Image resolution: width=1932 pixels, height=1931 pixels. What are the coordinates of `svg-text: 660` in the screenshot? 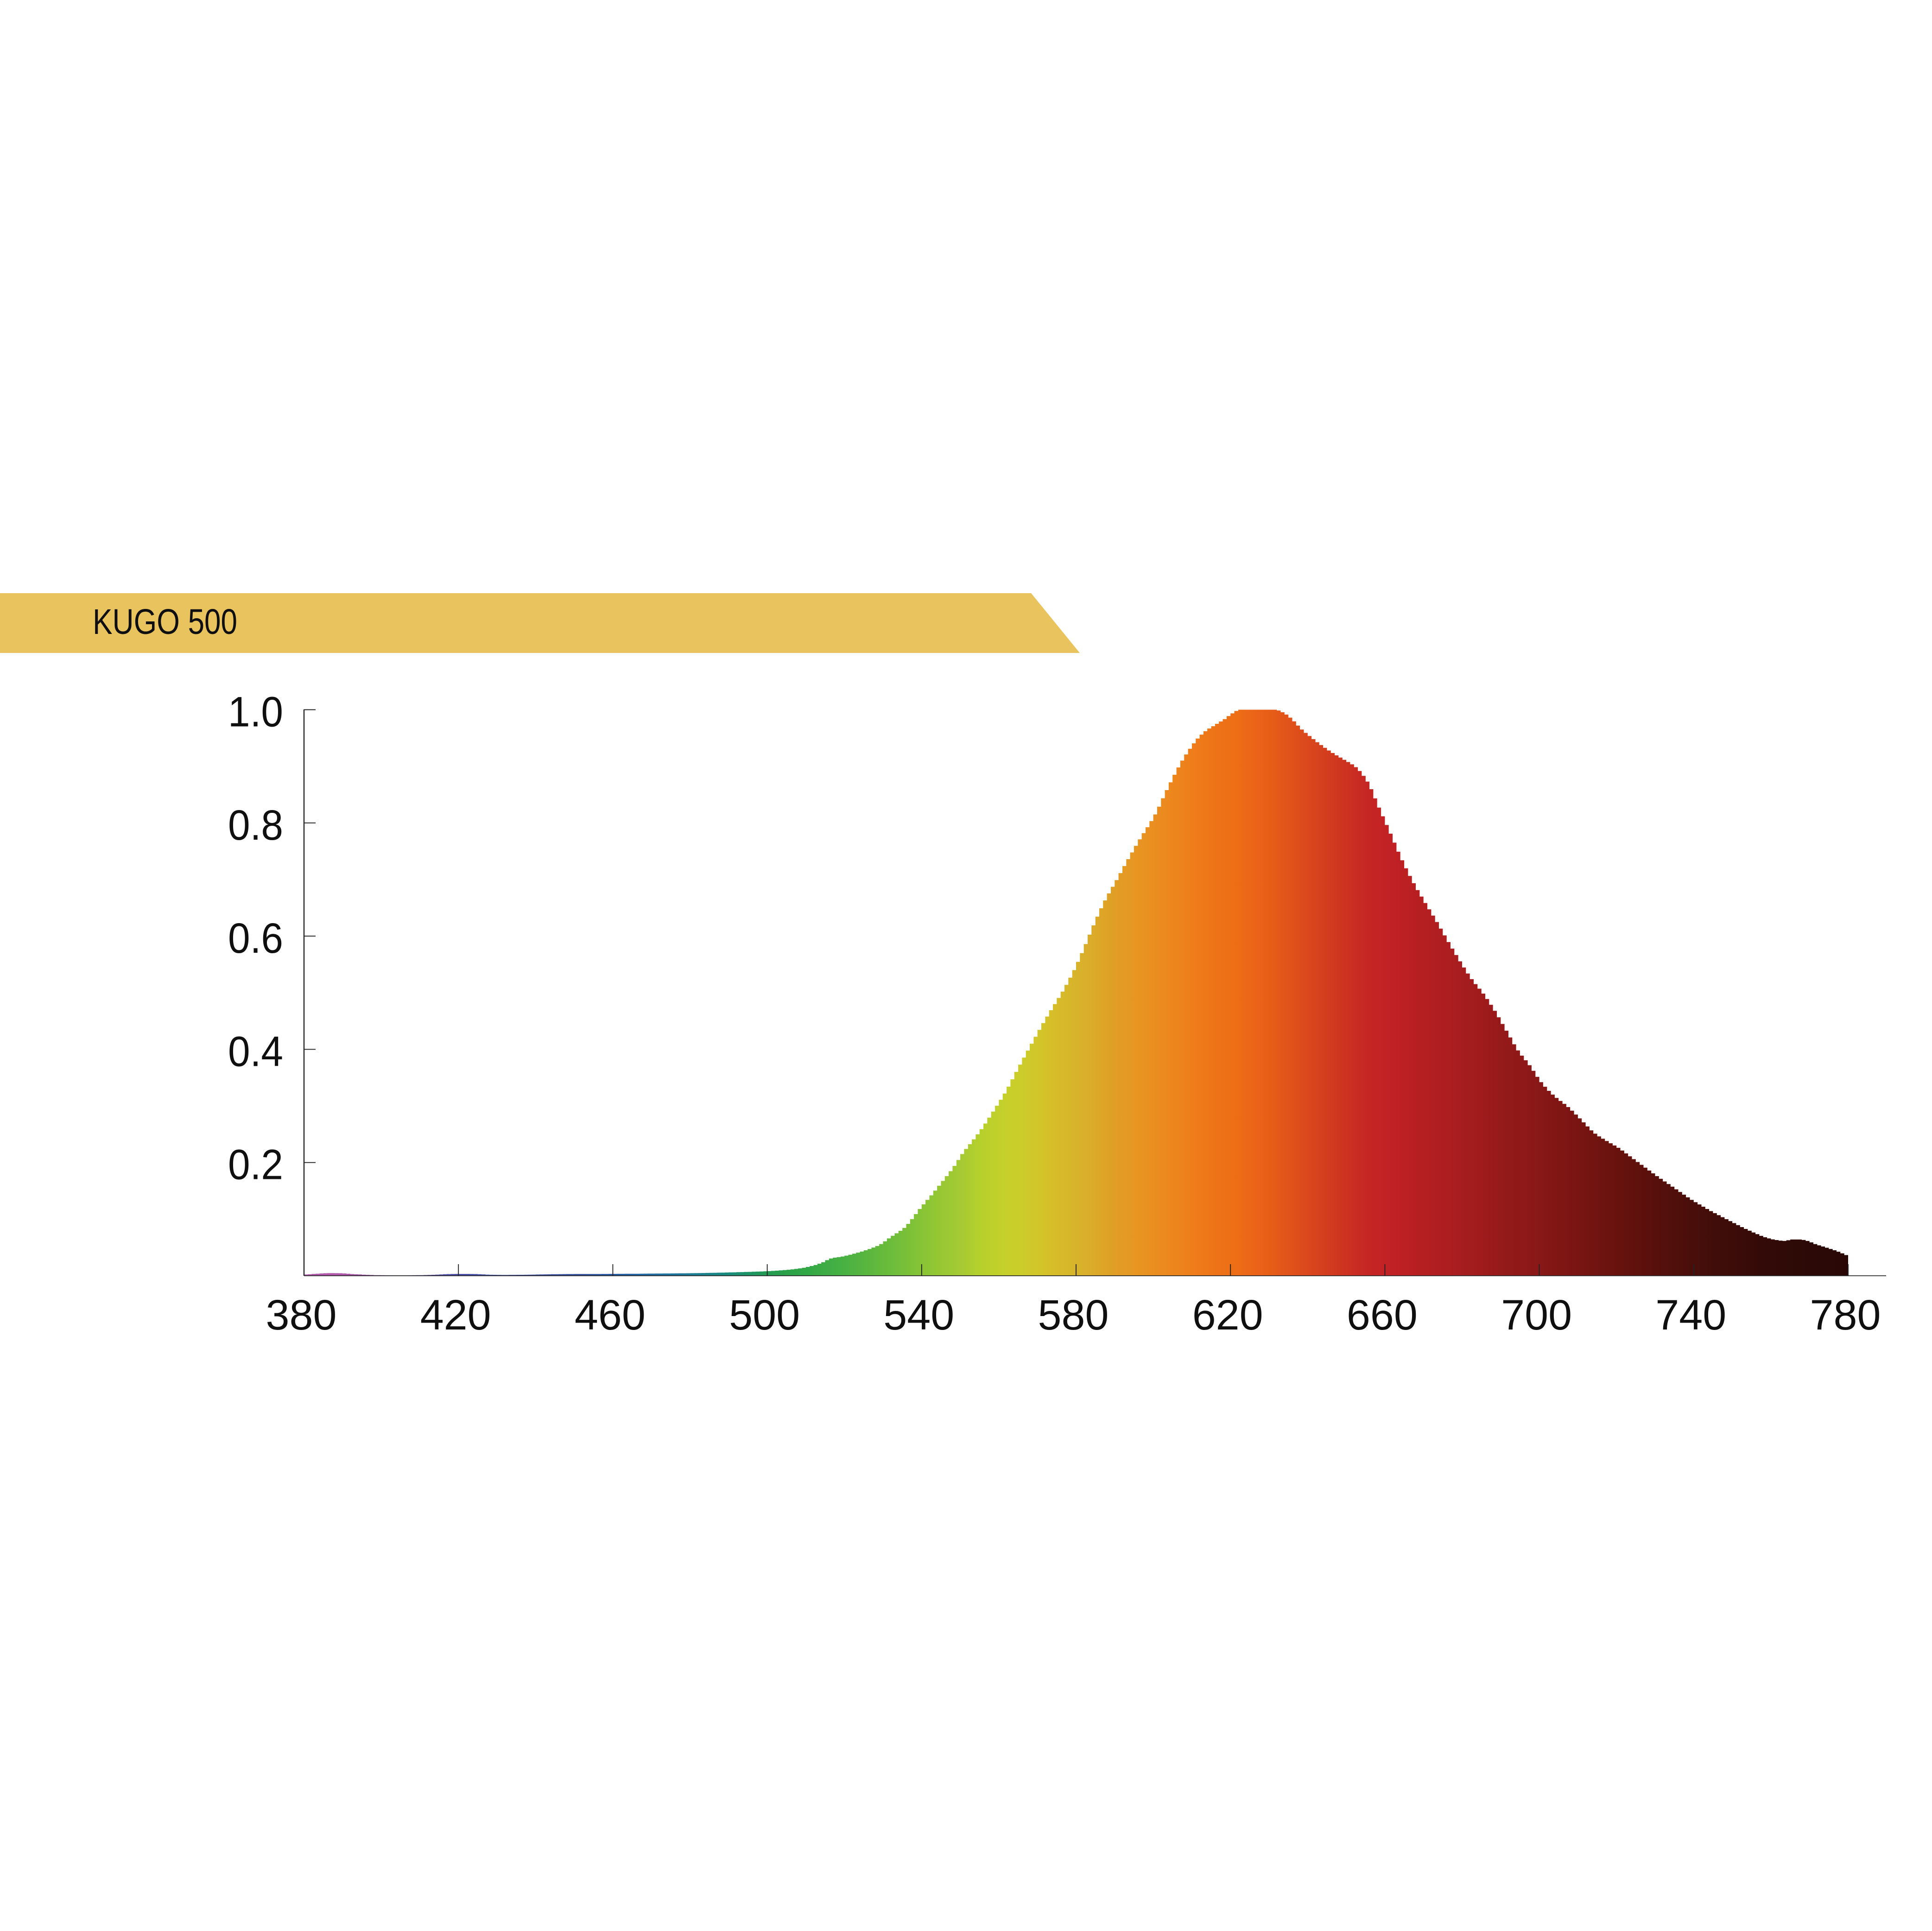 It's located at (1382, 1315).